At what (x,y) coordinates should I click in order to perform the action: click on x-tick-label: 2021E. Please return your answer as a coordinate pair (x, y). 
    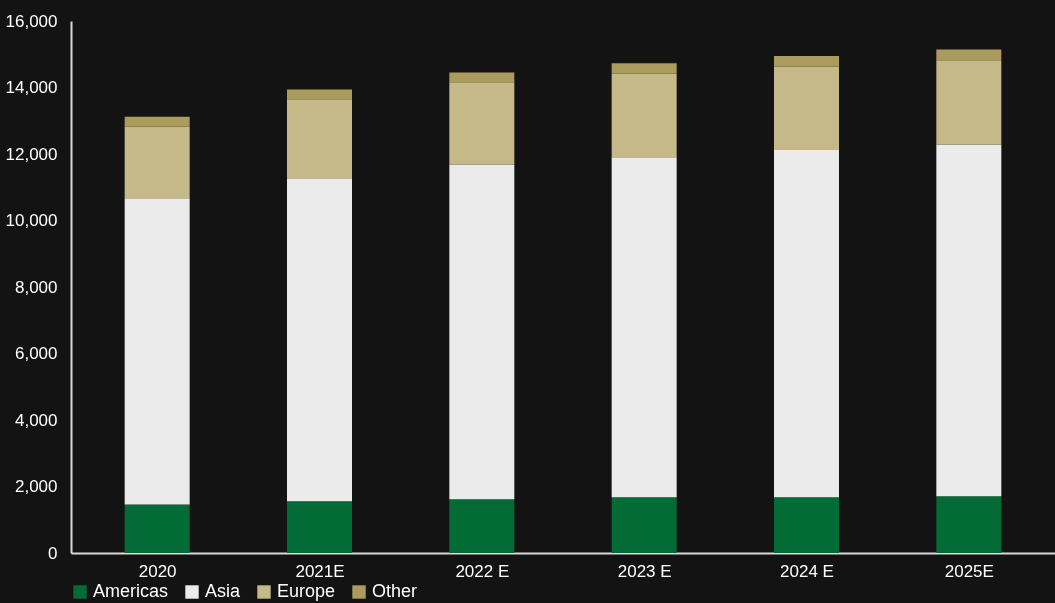
    Looking at the image, I should click on (320, 571).